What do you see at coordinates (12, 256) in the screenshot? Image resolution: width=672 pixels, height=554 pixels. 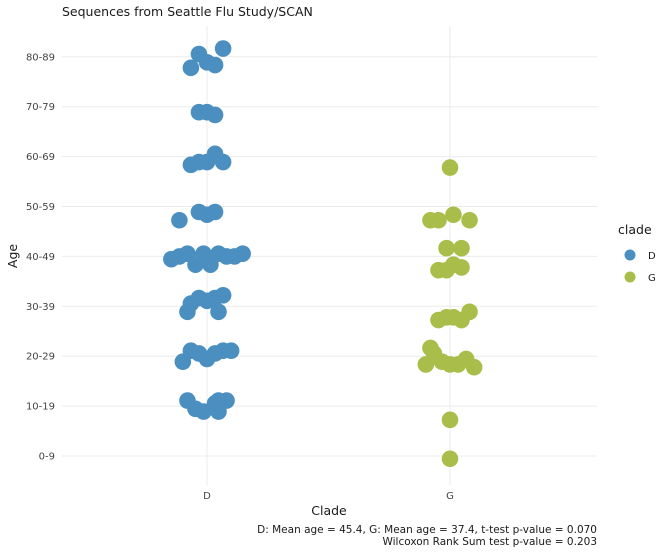 I see `y-axis-label: Age` at bounding box center [12, 256].